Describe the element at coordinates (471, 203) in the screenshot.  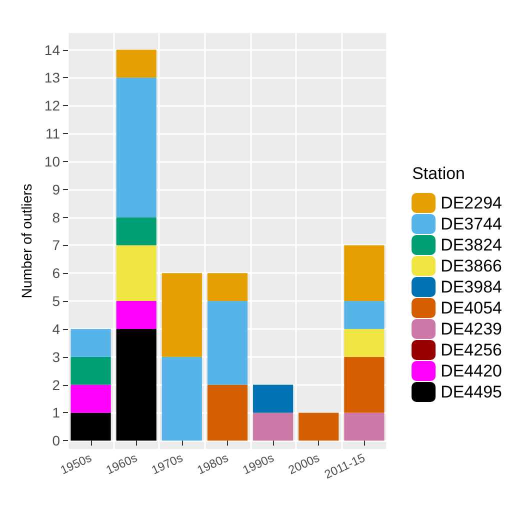
I see `legend-label: DE2294` at that location.